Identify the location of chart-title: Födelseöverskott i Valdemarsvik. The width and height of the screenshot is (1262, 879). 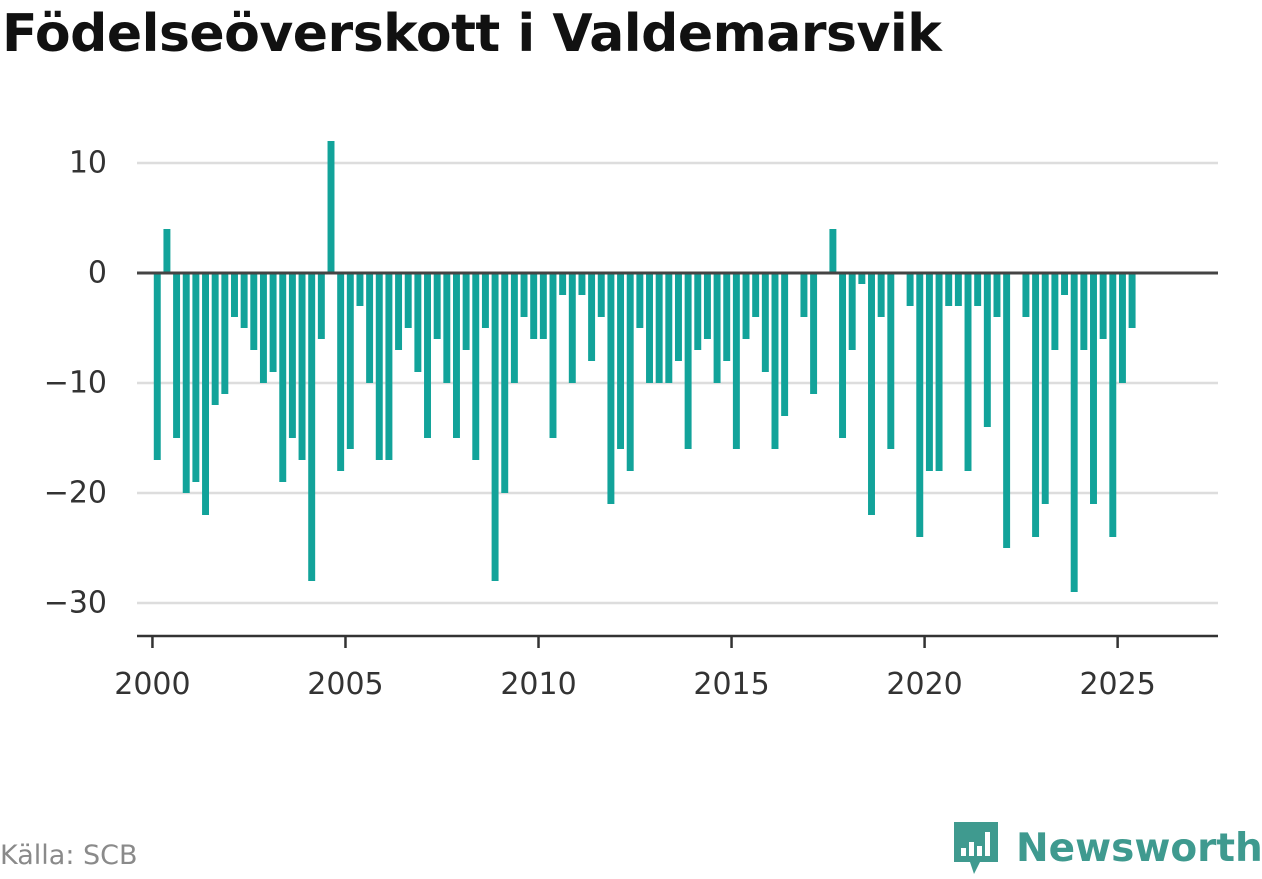
(472, 34).